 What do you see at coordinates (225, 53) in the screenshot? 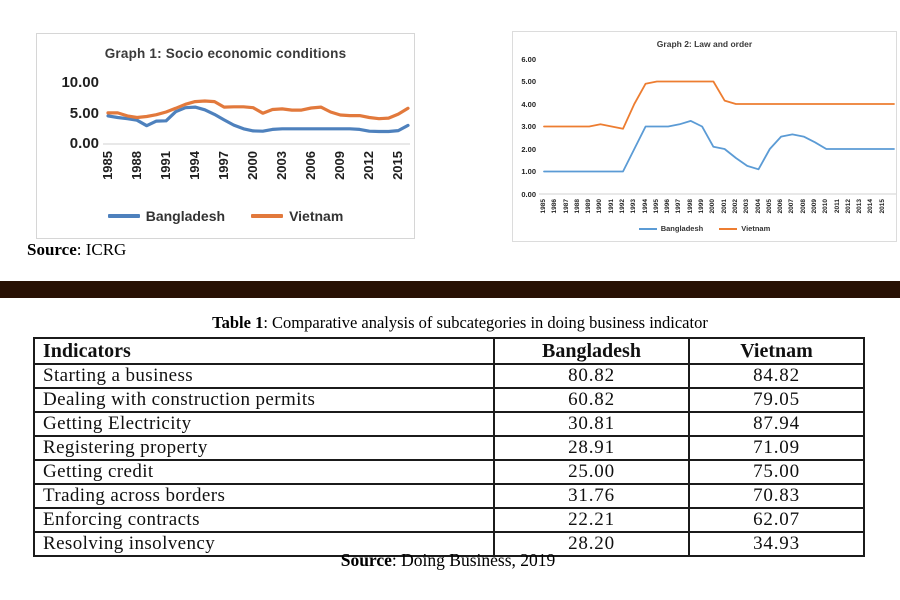
I see `graph1-title: Graph 1: Socio economic conditions` at bounding box center [225, 53].